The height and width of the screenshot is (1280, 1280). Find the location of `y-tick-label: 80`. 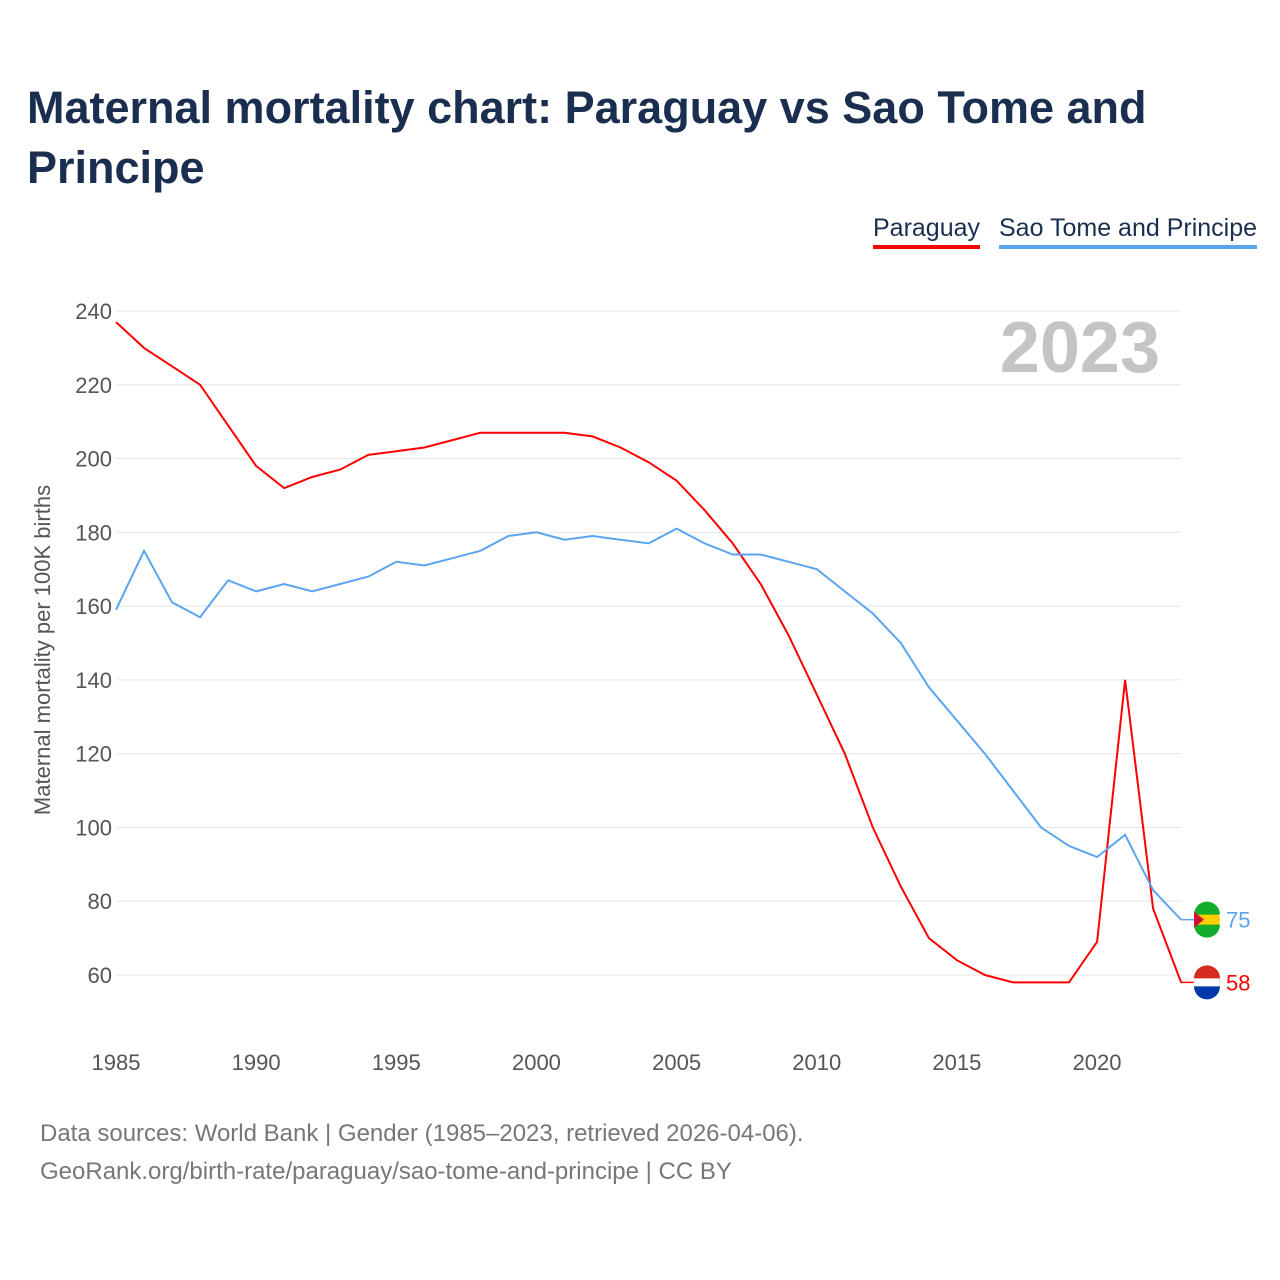

y-tick-label: 80 is located at coordinates (100, 901).